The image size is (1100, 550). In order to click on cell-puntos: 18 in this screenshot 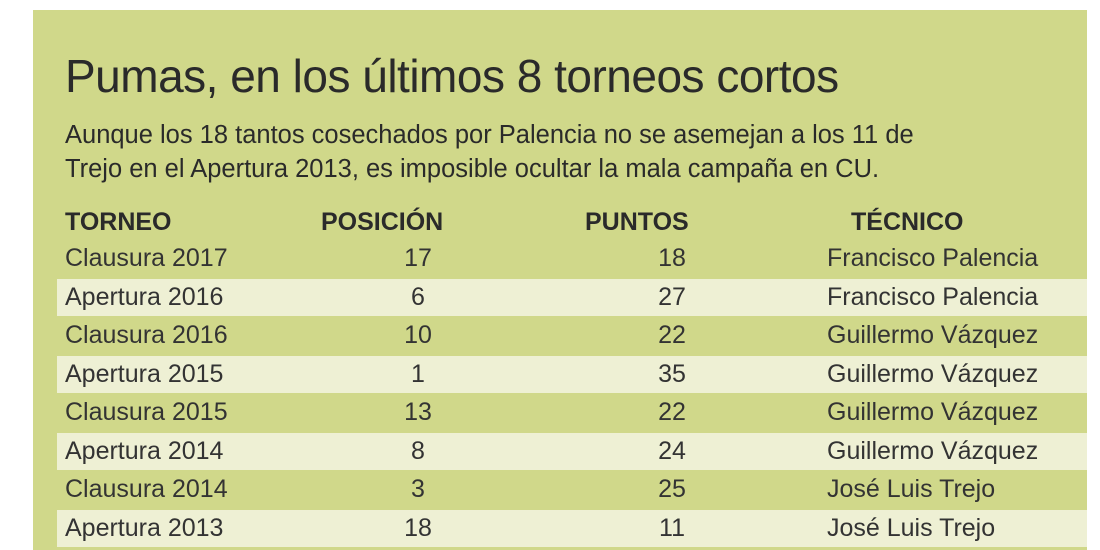, I will do `click(672, 258)`.